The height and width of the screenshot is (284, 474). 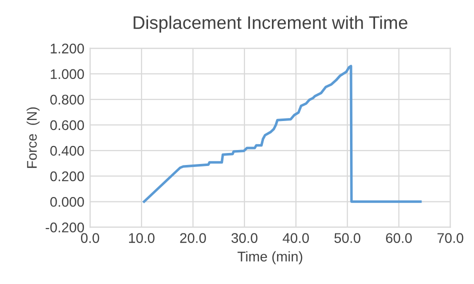 I want to click on x-axis-title: Time (min), so click(x=270, y=257).